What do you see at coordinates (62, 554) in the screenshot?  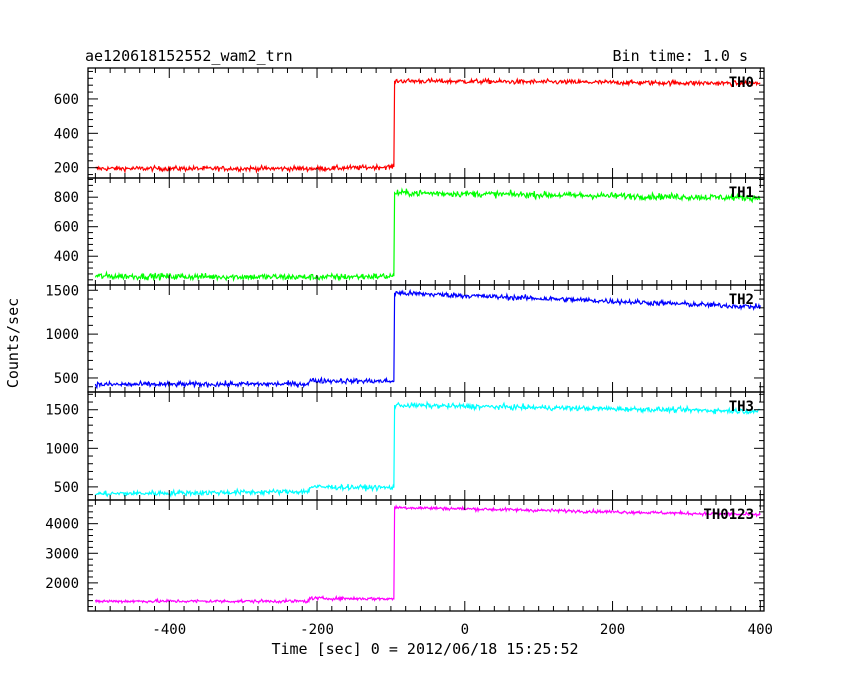 I see `y-tick-label: 3000` at bounding box center [62, 554].